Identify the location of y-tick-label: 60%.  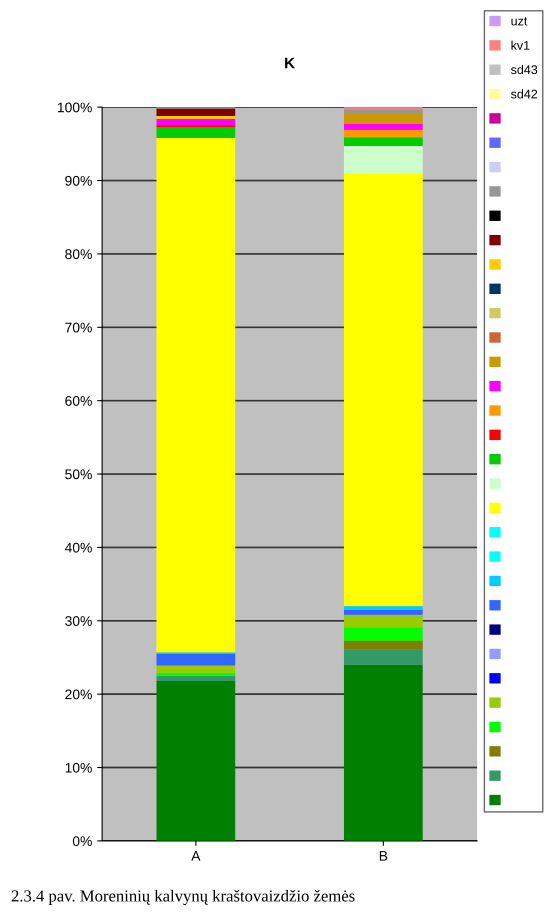
(78, 401).